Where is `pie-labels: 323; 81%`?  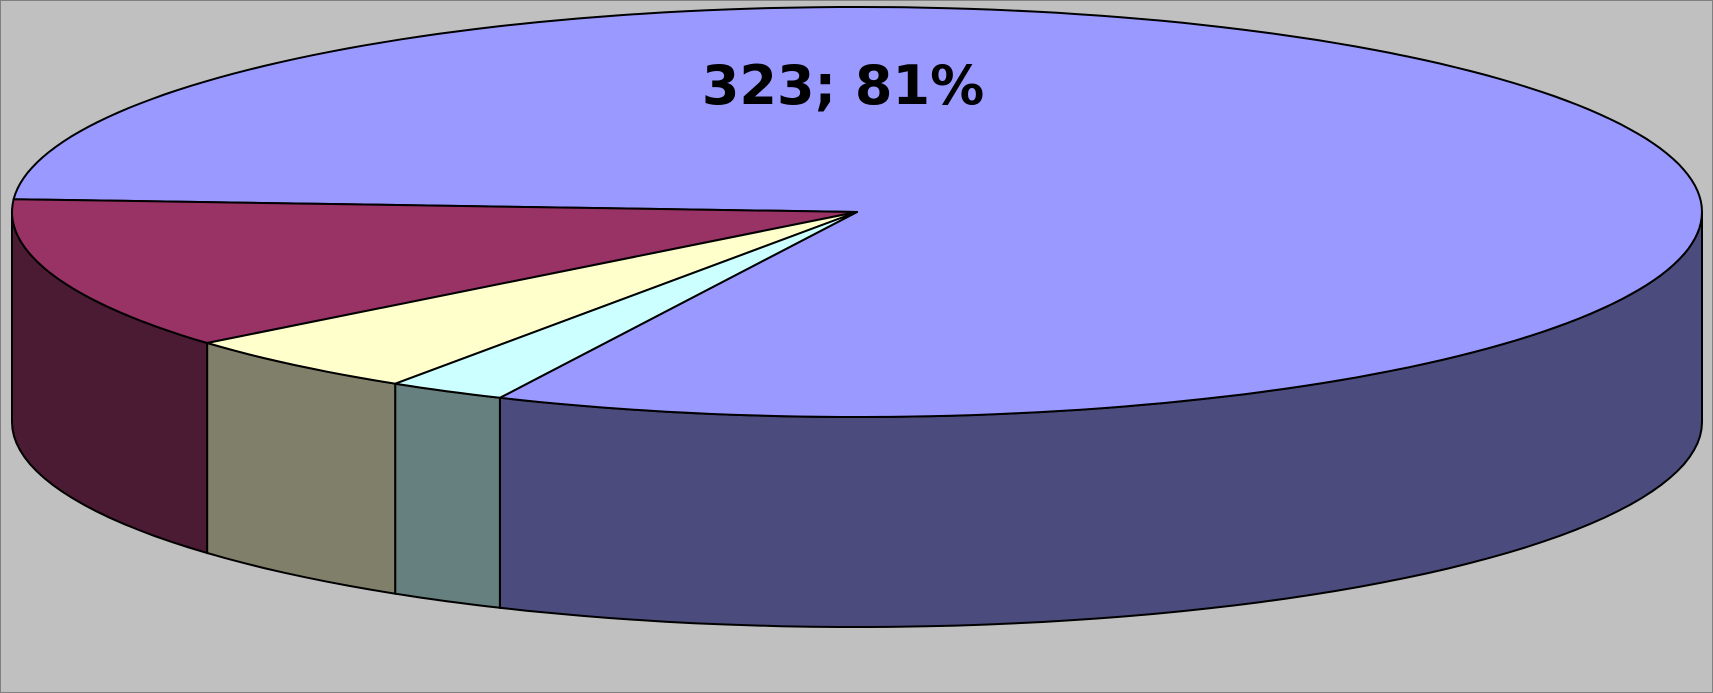 pie-labels: 323; 81% is located at coordinates (843, 85).